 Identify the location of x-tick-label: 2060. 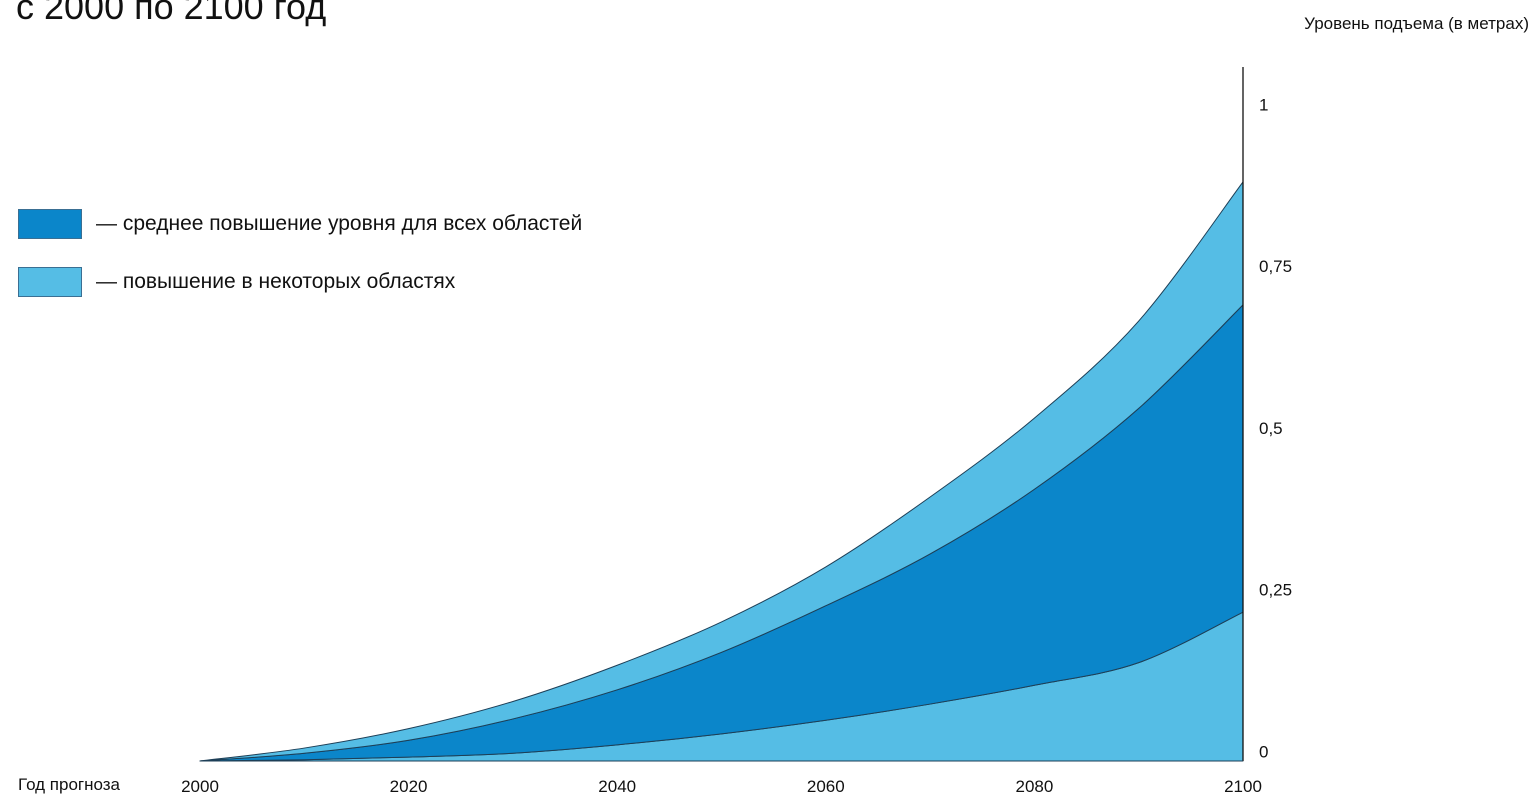
(826, 786).